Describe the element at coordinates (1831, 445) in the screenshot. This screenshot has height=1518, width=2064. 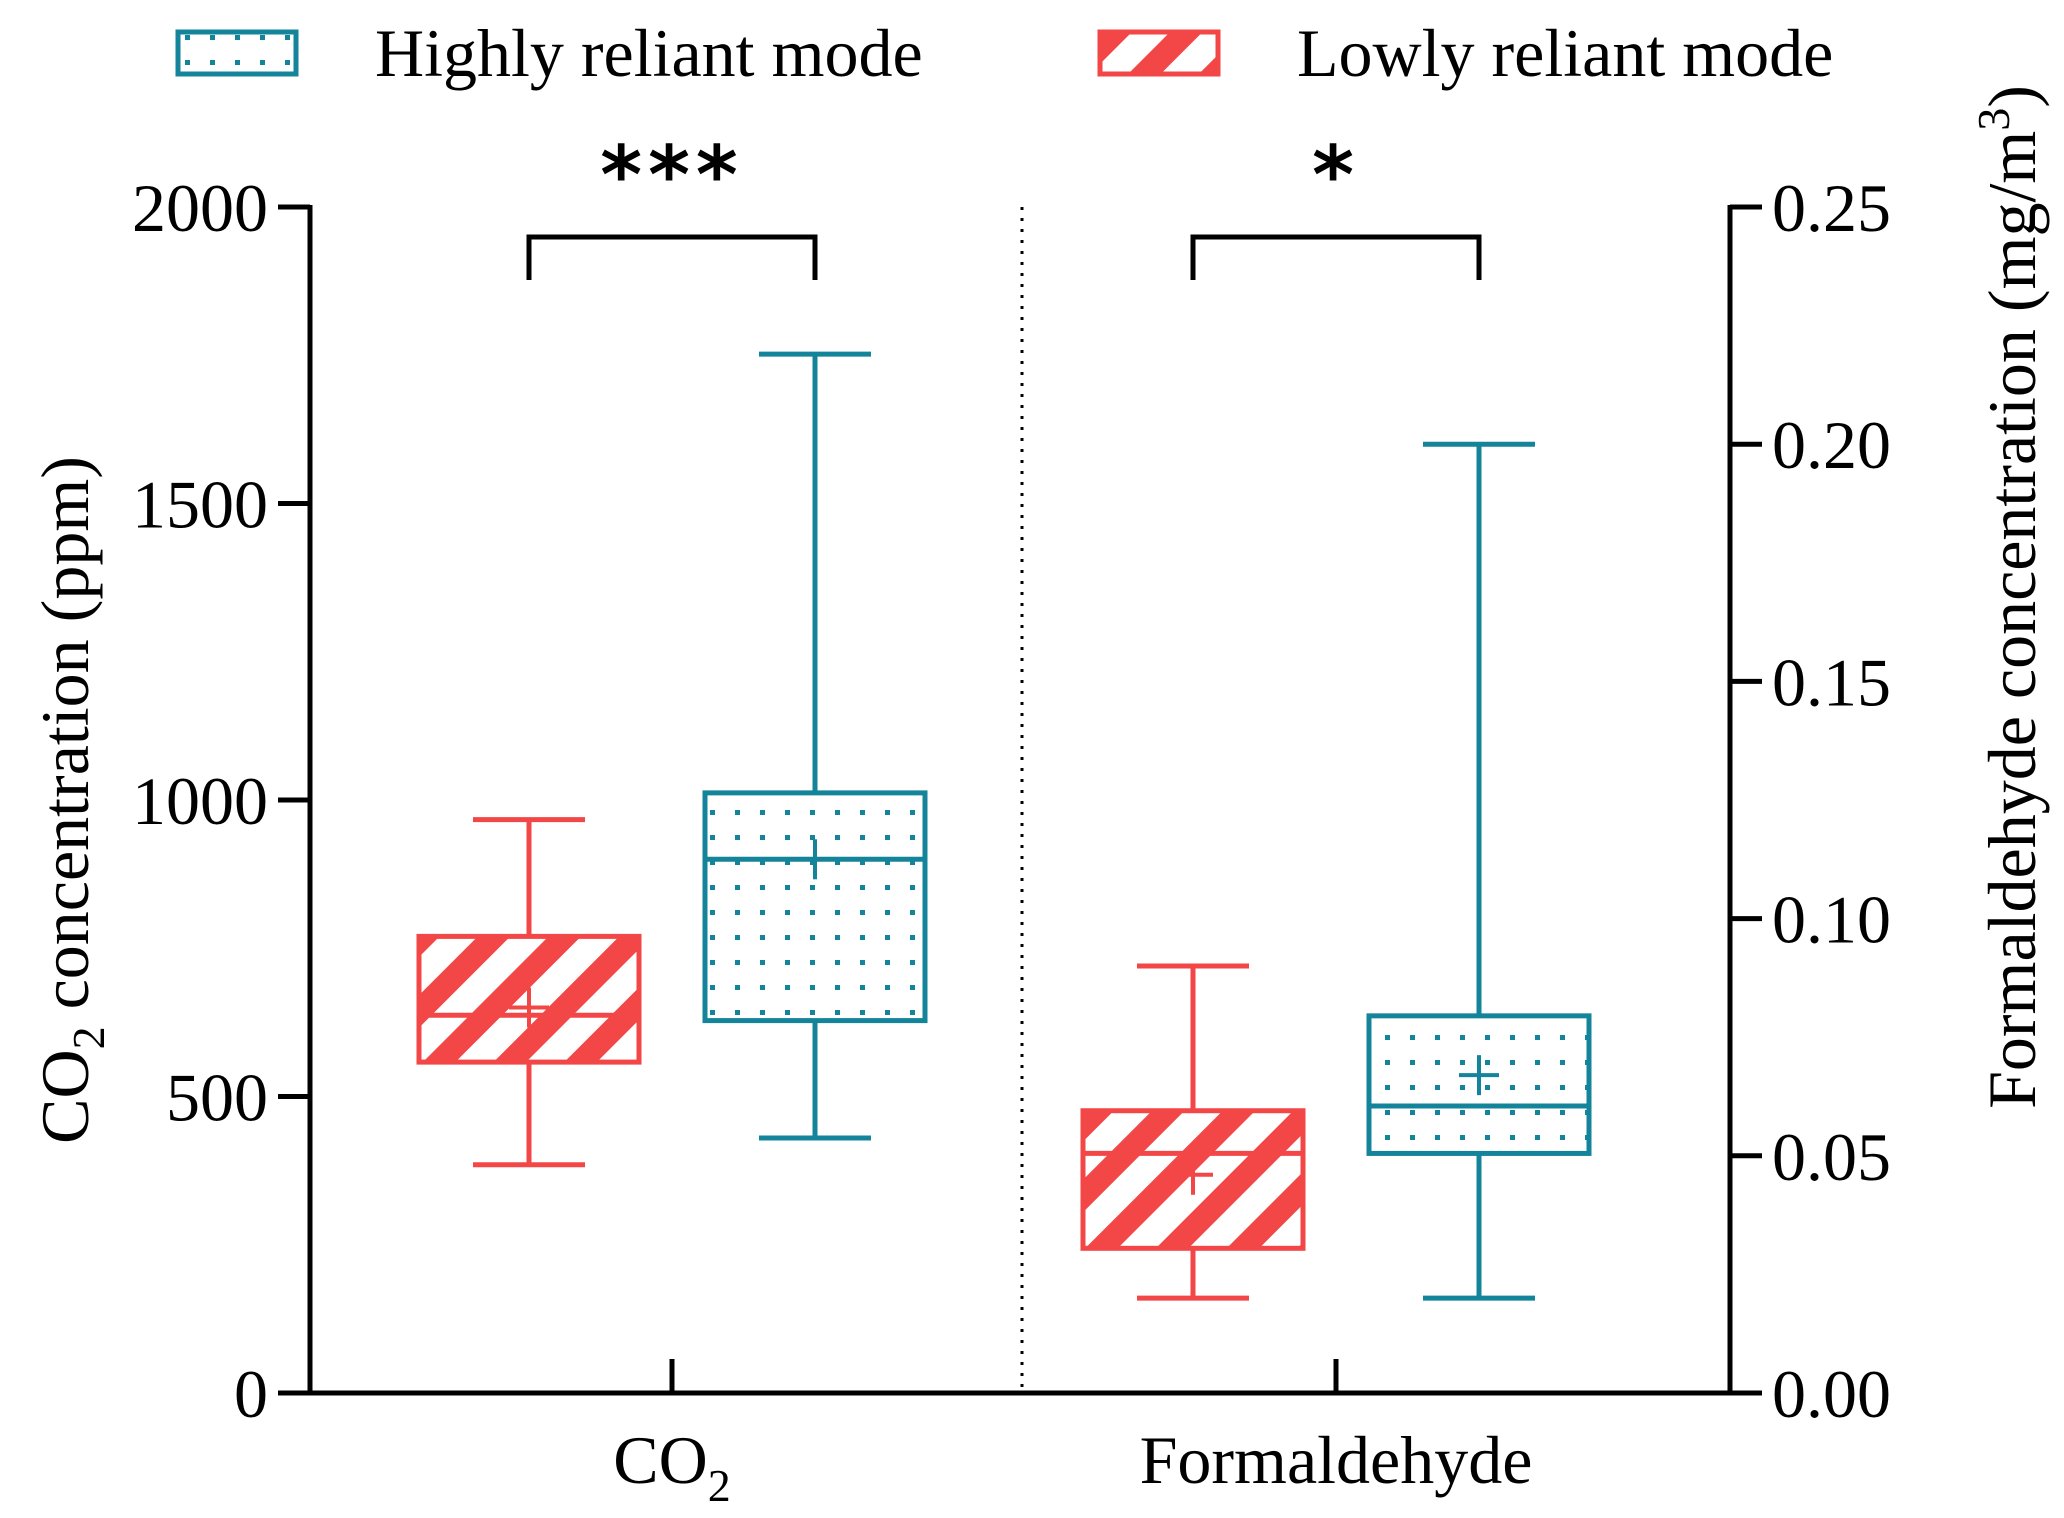
I see `right-tick-label: 0.20` at that location.